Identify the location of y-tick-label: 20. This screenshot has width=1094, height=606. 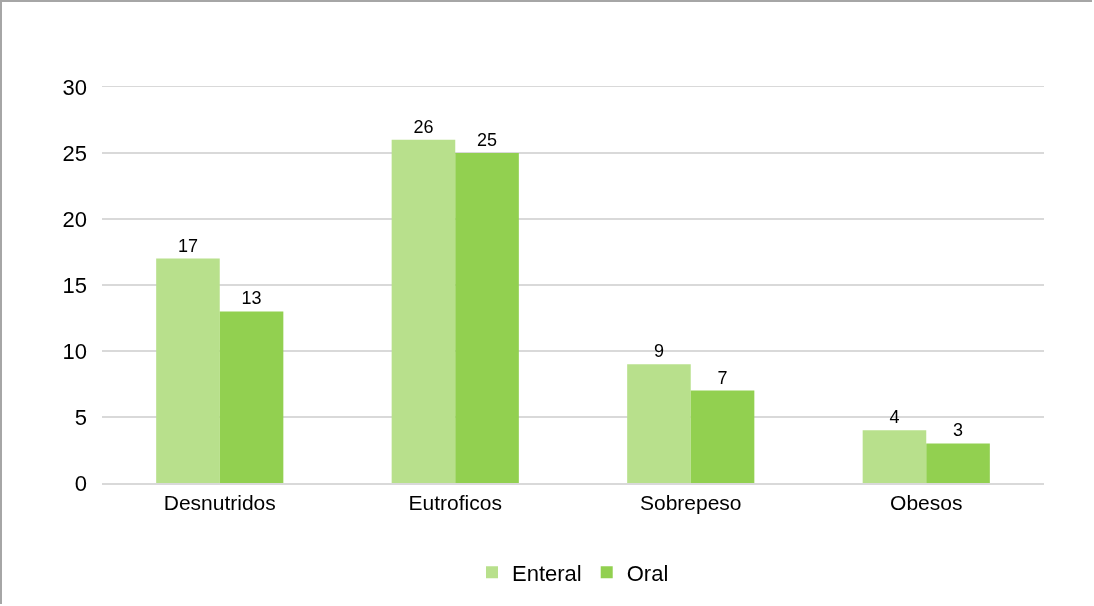
(74, 219).